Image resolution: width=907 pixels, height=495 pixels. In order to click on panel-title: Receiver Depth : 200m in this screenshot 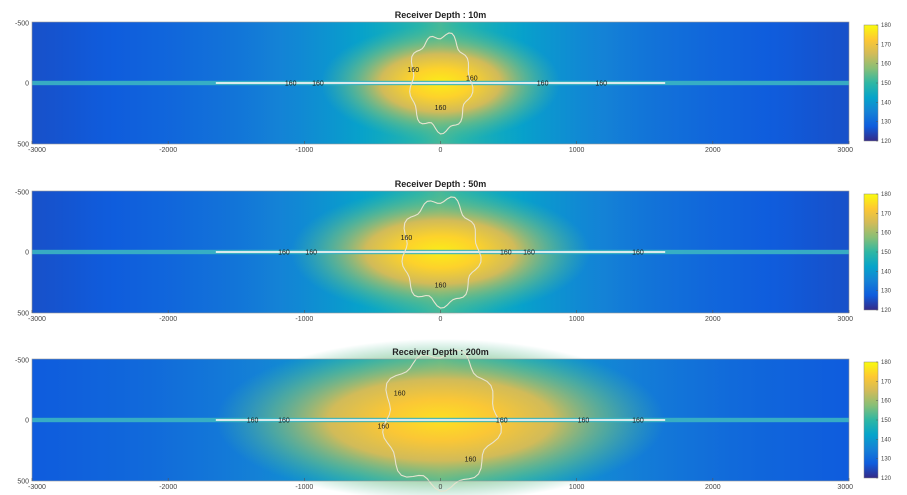, I will do `click(440, 352)`.